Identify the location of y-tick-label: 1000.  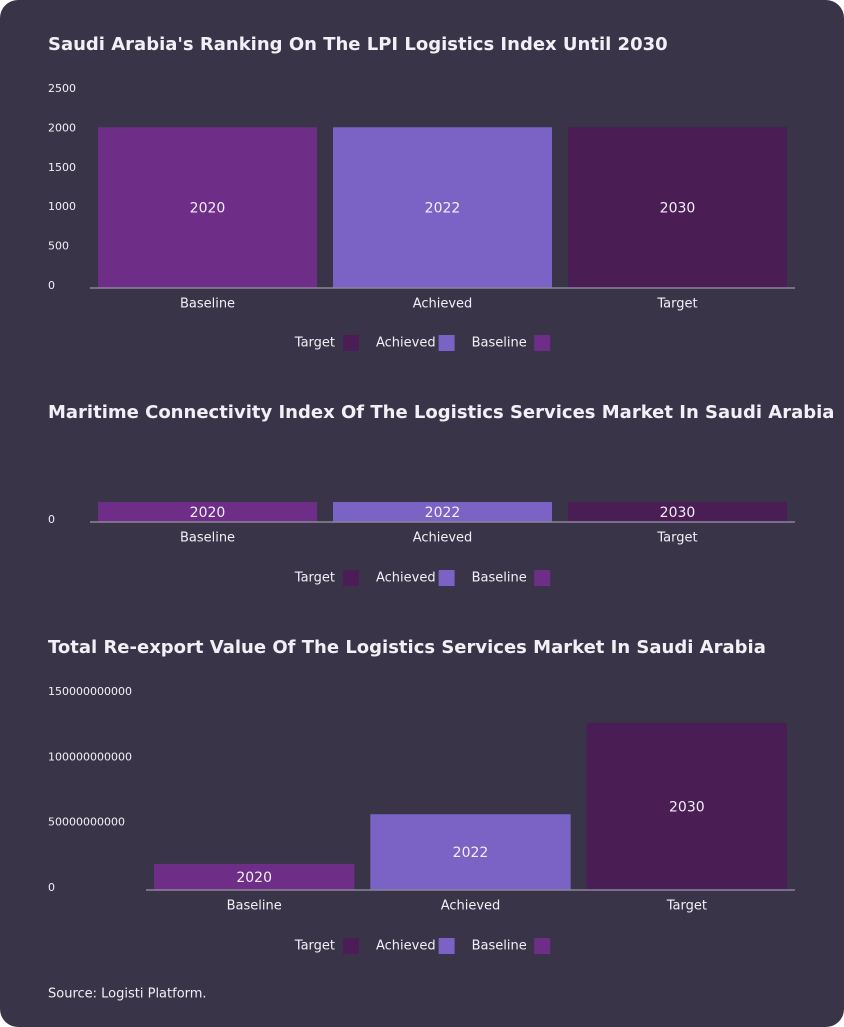
(62, 206).